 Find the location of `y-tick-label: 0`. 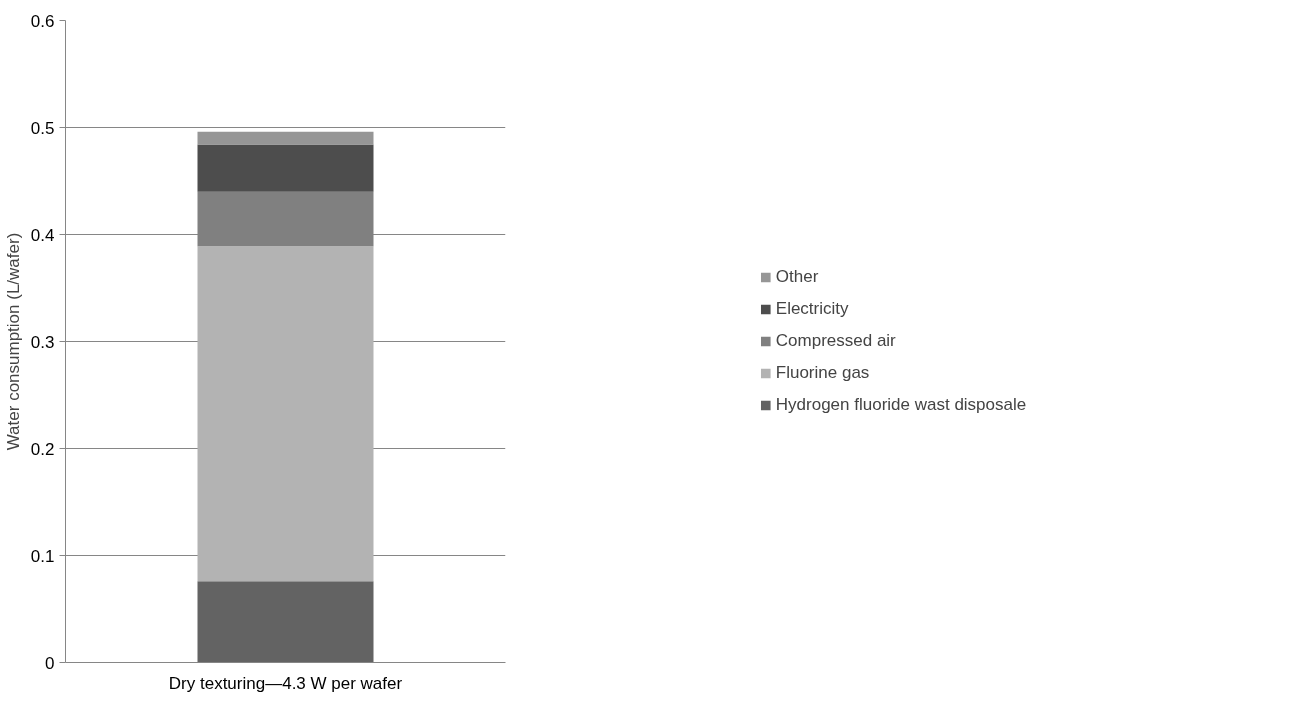

y-tick-label: 0 is located at coordinates (50, 663).